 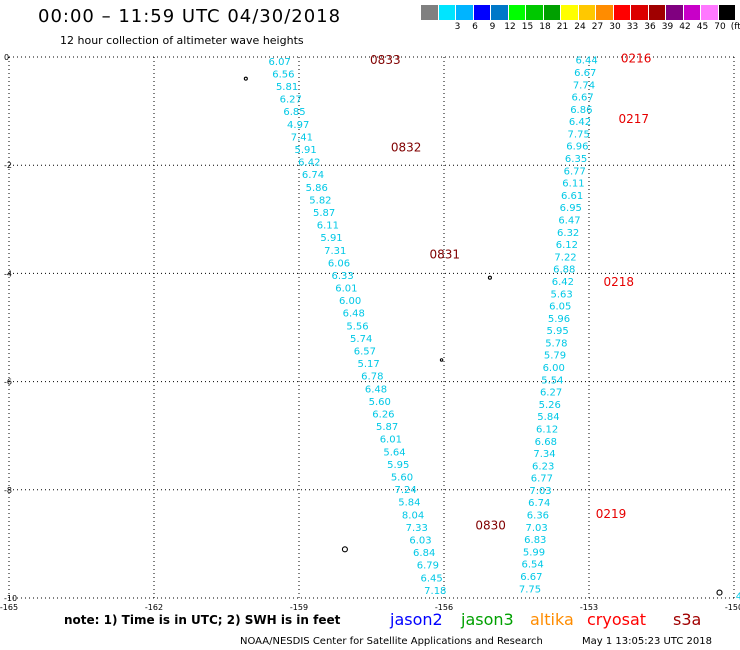 What do you see at coordinates (154, 606) in the screenshot?
I see `x-tick-label: -162` at bounding box center [154, 606].